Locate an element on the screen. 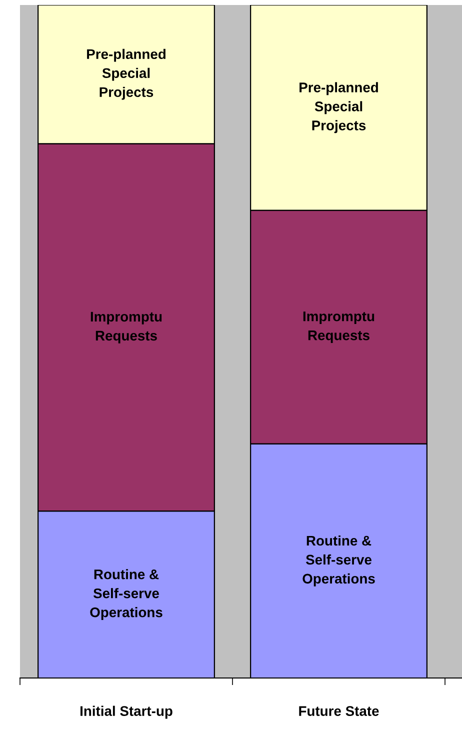  text: Routine & Self-serve Operations is located at coordinates (338, 560).